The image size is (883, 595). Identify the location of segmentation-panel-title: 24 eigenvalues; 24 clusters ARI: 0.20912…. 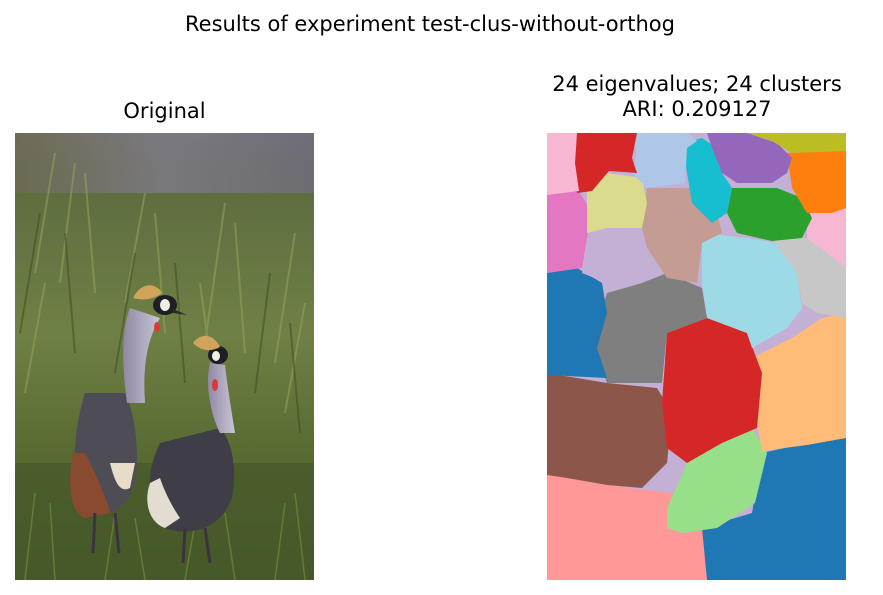
(691, 97).